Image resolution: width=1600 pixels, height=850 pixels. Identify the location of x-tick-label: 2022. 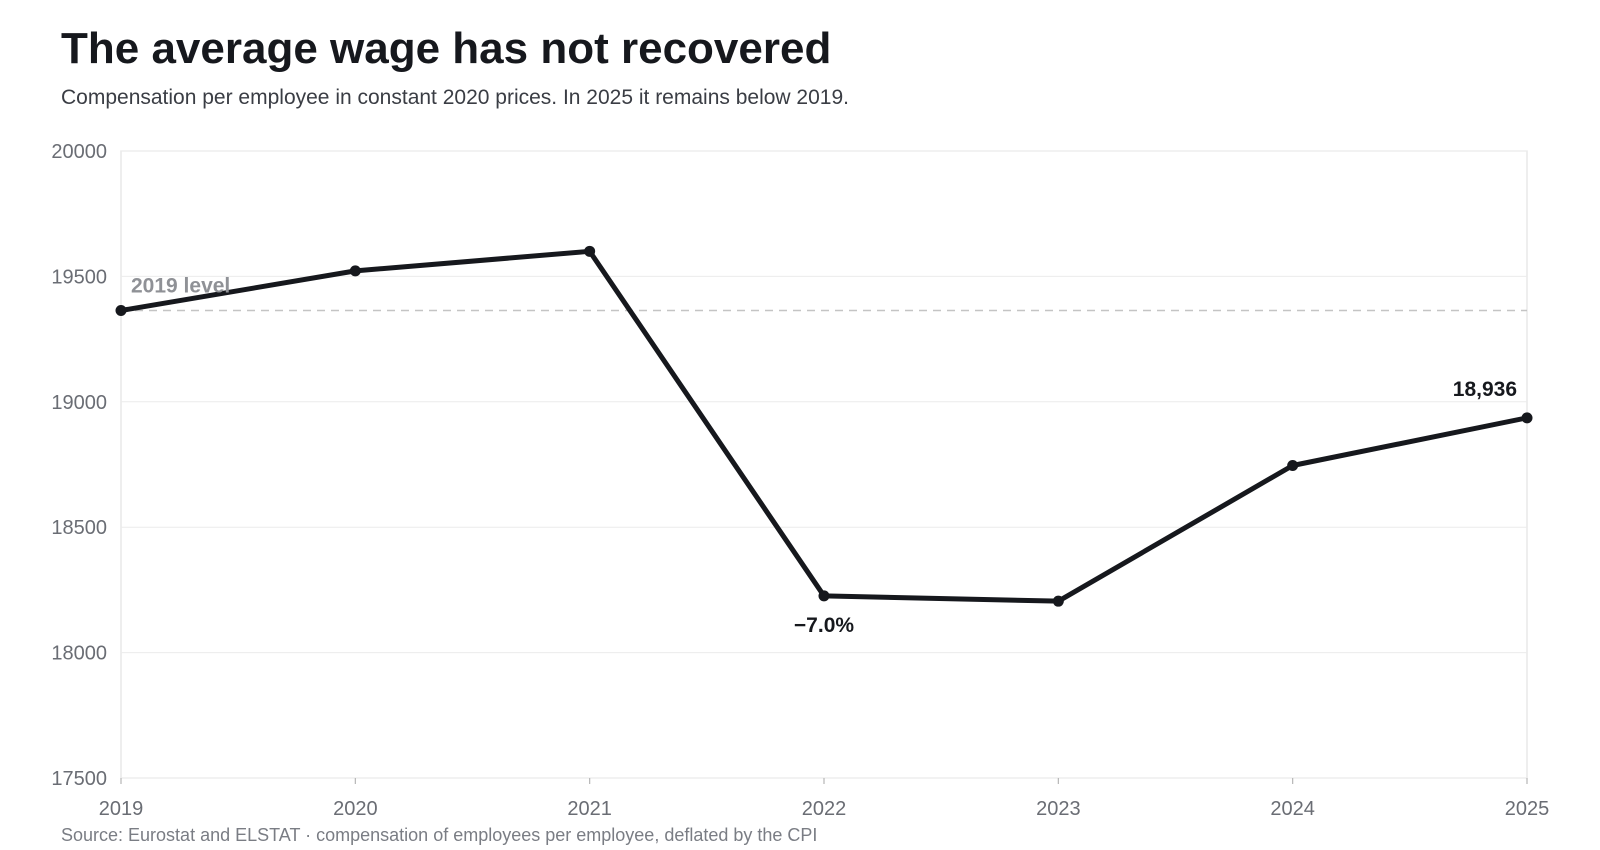
(824, 809).